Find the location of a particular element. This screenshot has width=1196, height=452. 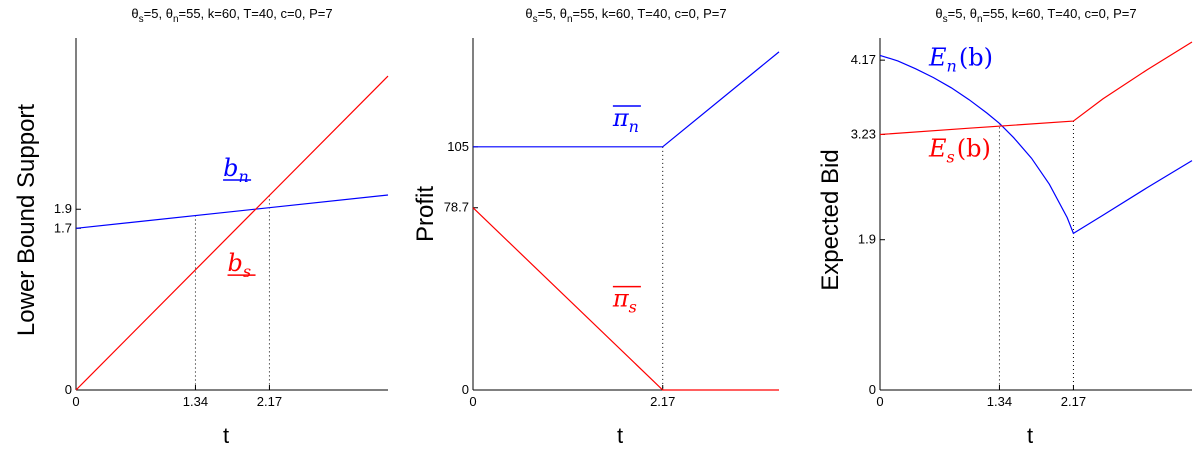

y-axis-label: Lower Bound Support is located at coordinates (26, 220).